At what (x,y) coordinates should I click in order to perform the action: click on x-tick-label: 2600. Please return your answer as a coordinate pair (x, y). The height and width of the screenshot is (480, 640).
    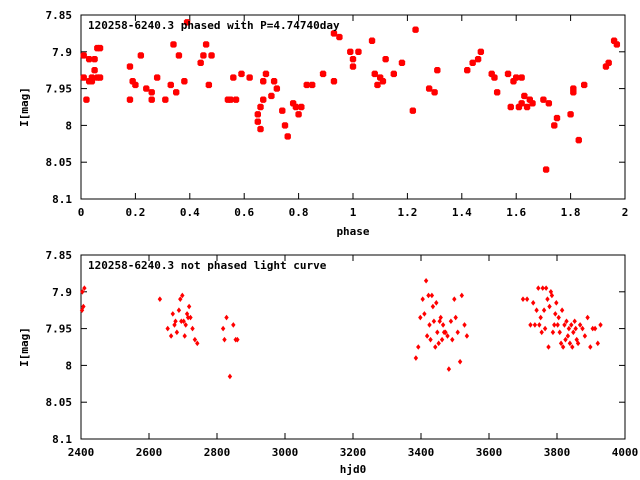
    Looking at the image, I should click on (149, 452).